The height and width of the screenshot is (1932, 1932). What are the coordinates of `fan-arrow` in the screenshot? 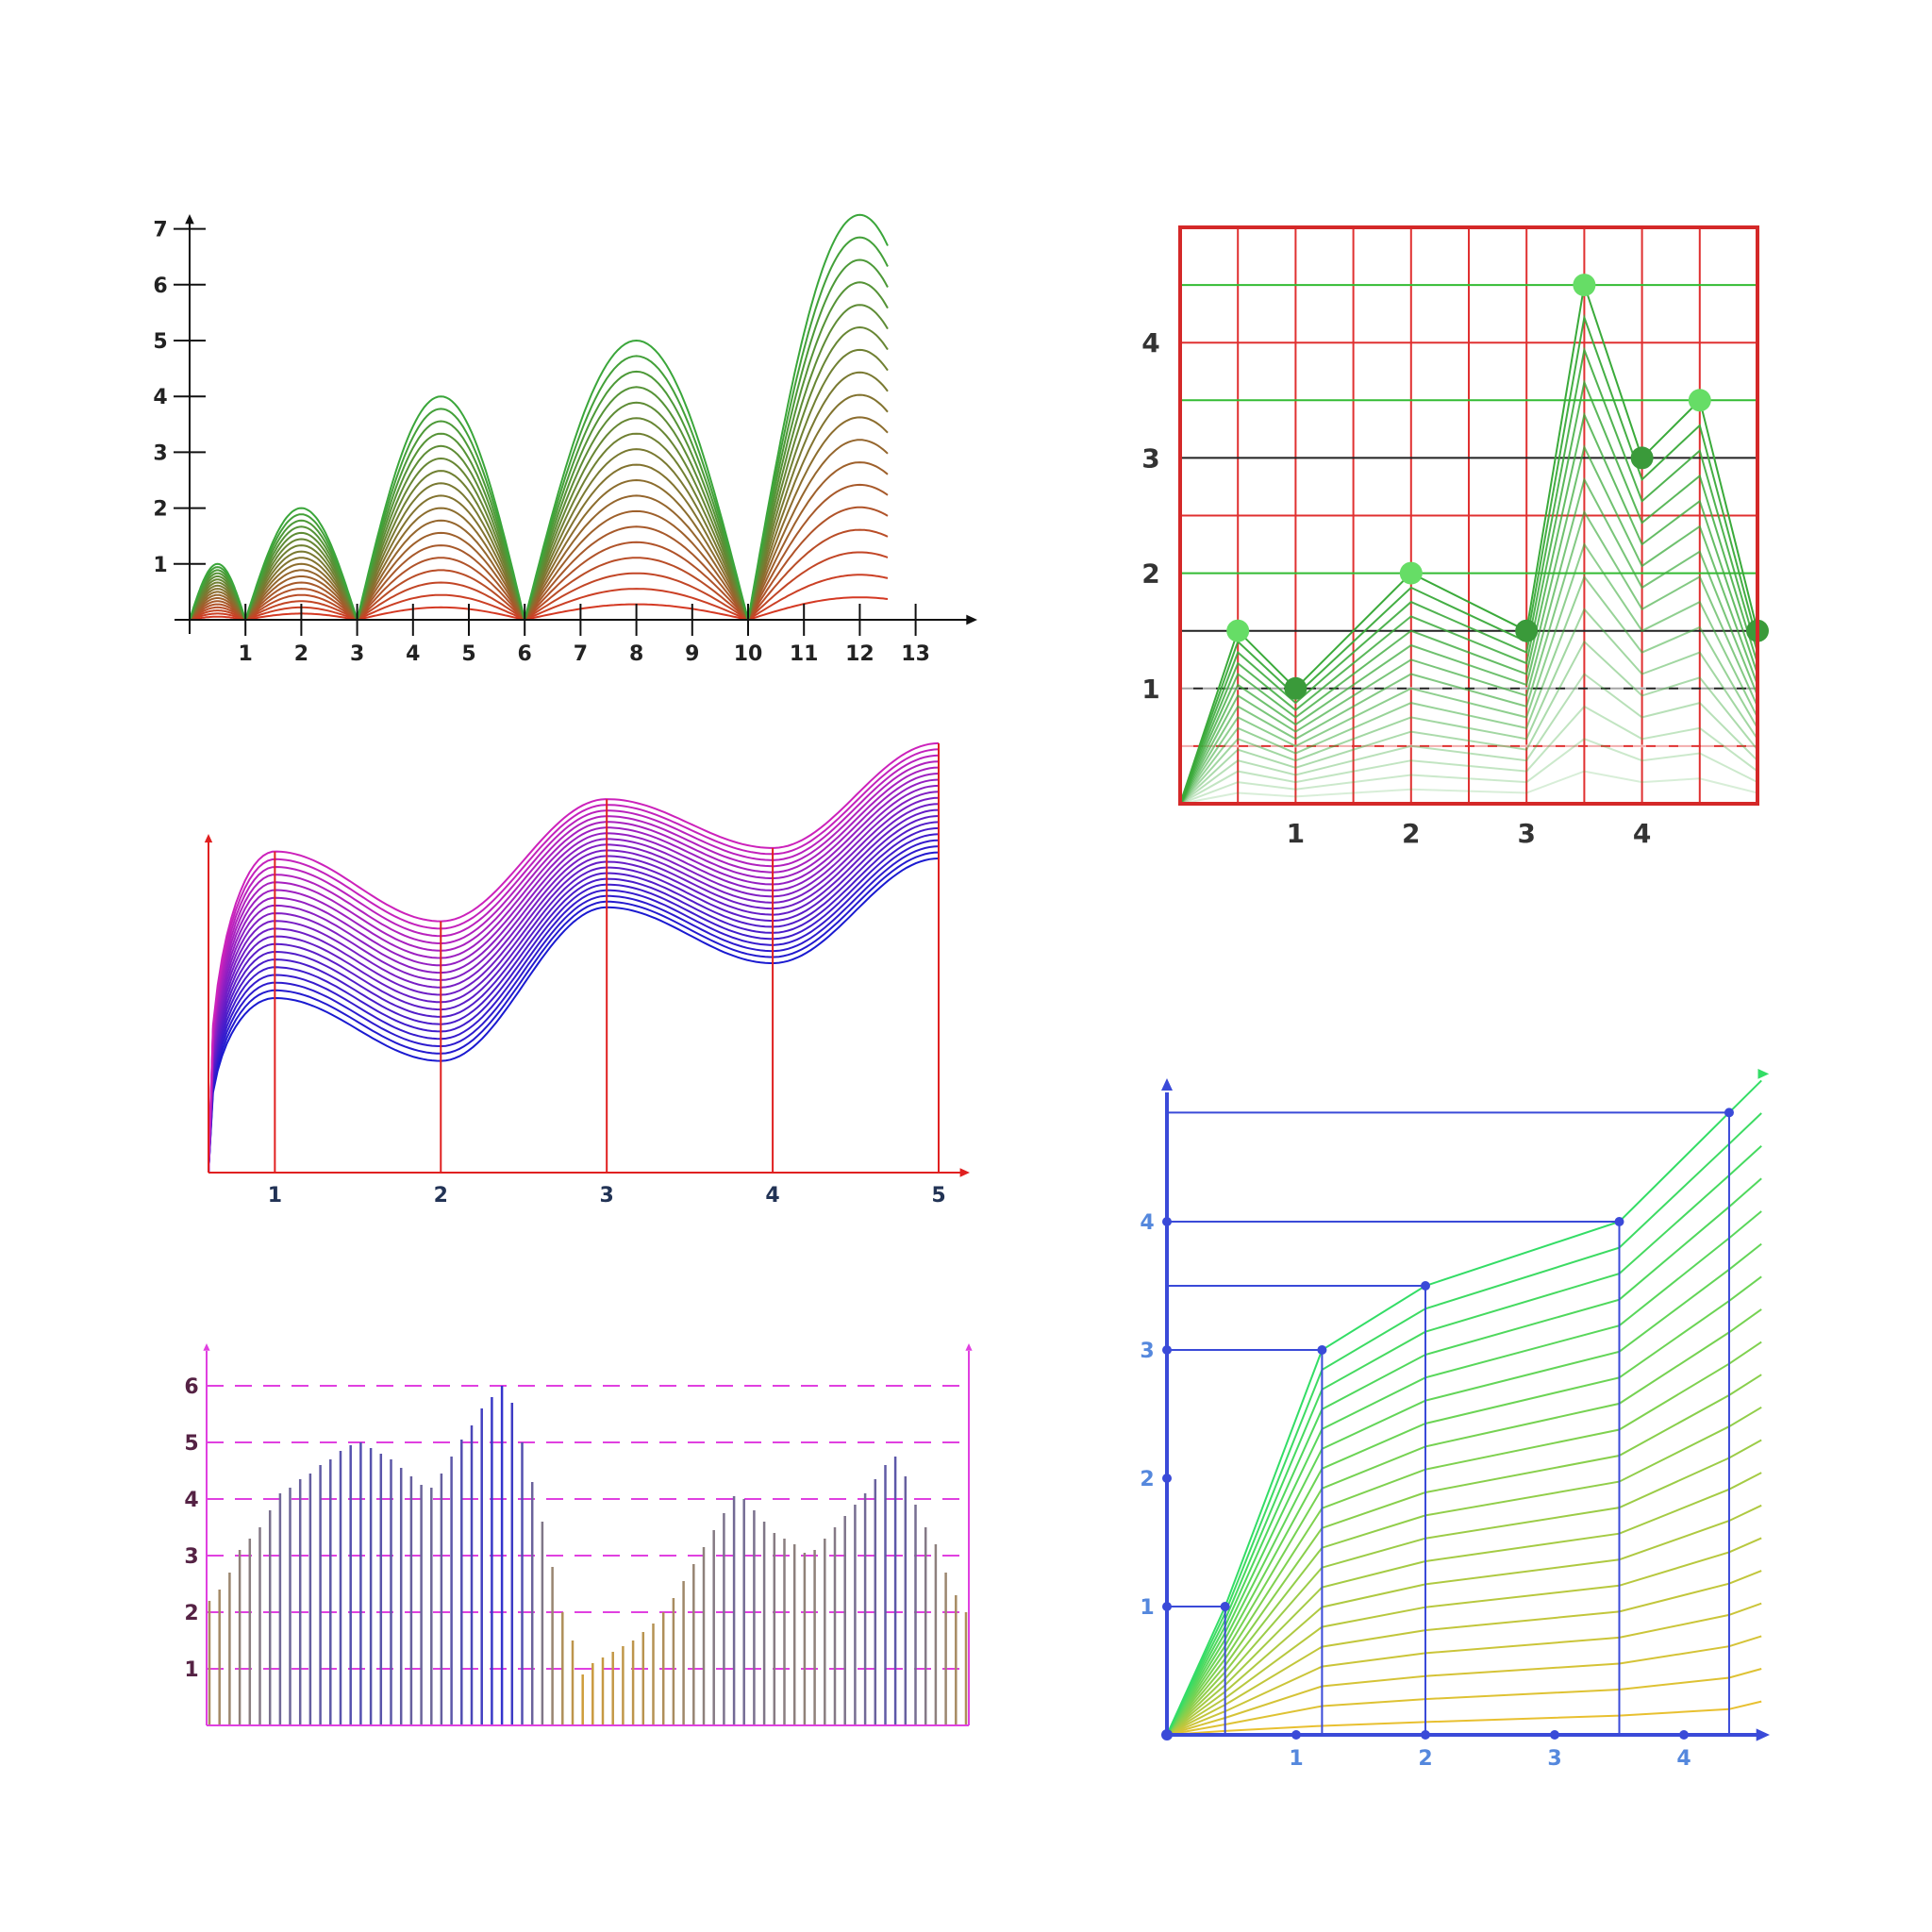 It's located at (1763, 1074).